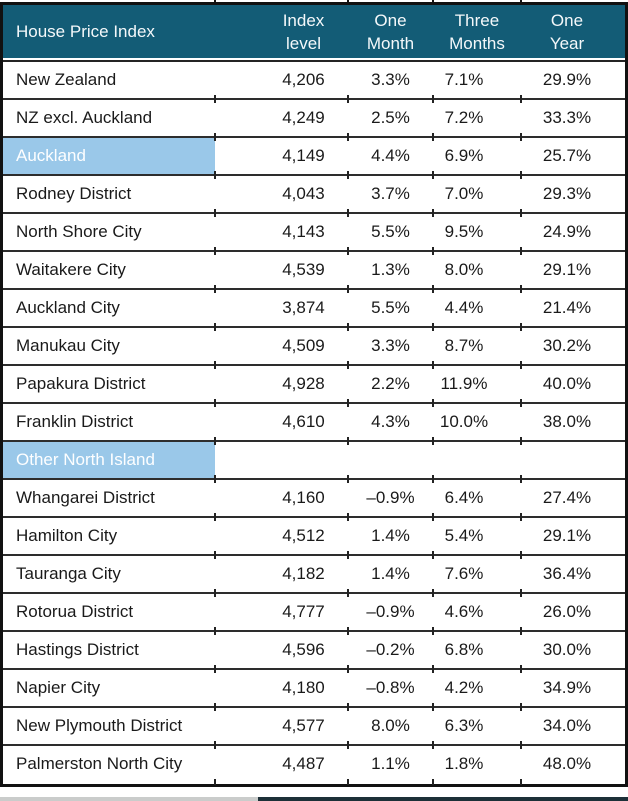 The width and height of the screenshot is (628, 801). Describe the element at coordinates (109, 423) in the screenshot. I see `name-cell: Franklin District` at that location.